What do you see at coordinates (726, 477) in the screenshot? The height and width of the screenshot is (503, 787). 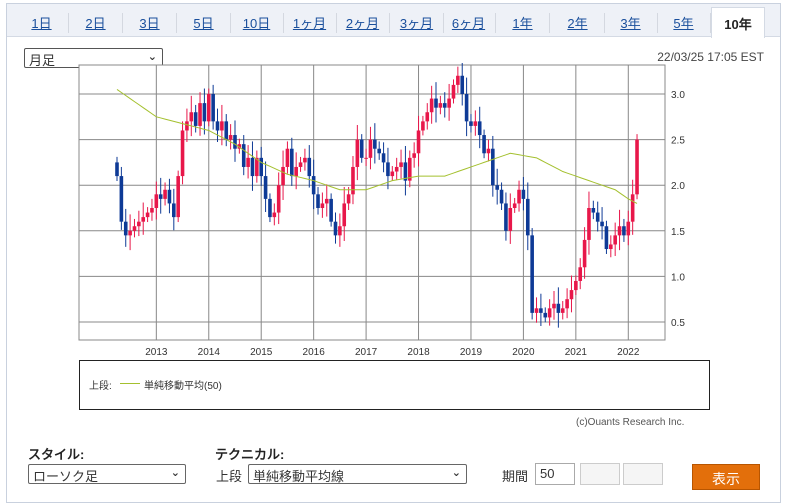 I see `show-button: 表示` at bounding box center [726, 477].